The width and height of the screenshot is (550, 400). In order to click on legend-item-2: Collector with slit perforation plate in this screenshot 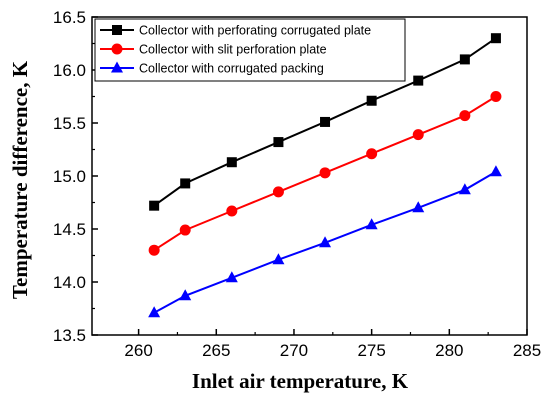, I will do `click(213, 50)`.